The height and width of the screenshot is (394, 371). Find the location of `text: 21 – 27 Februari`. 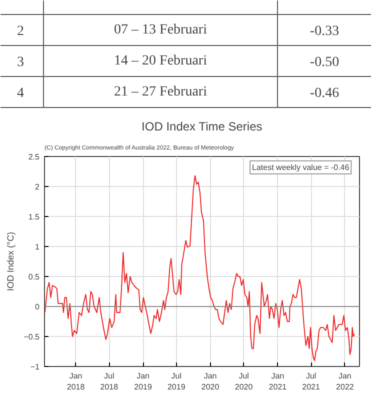

text: 21 – 27 Februari is located at coordinates (161, 92).